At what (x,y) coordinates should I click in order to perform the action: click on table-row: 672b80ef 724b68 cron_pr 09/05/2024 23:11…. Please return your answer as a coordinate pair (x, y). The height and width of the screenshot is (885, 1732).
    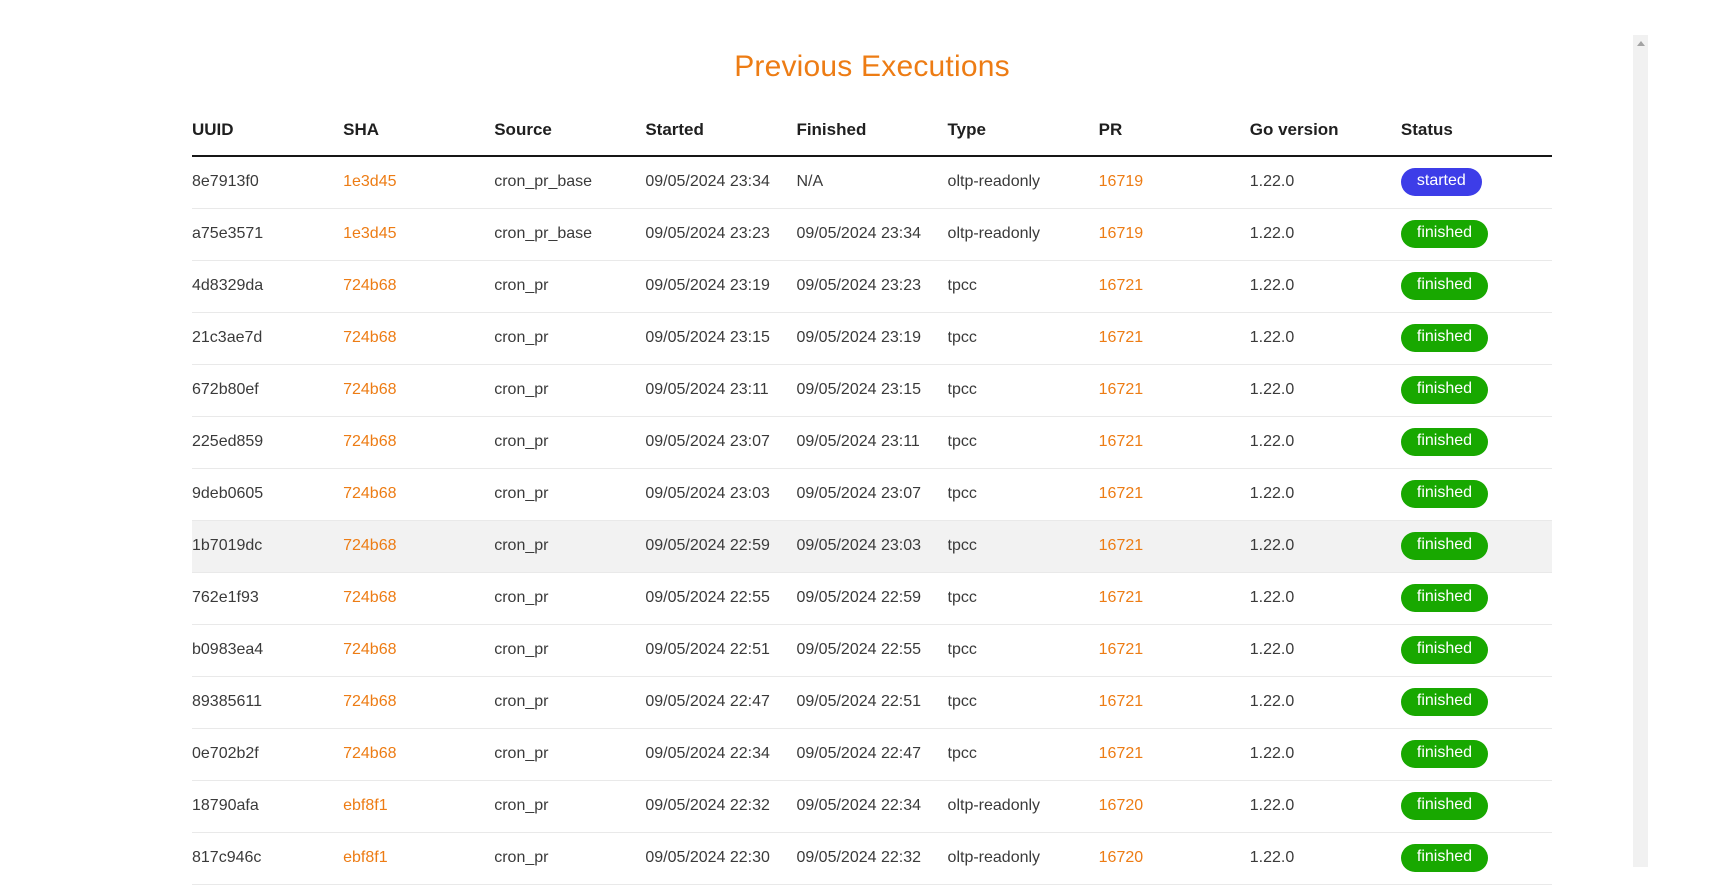
    Looking at the image, I should click on (872, 390).